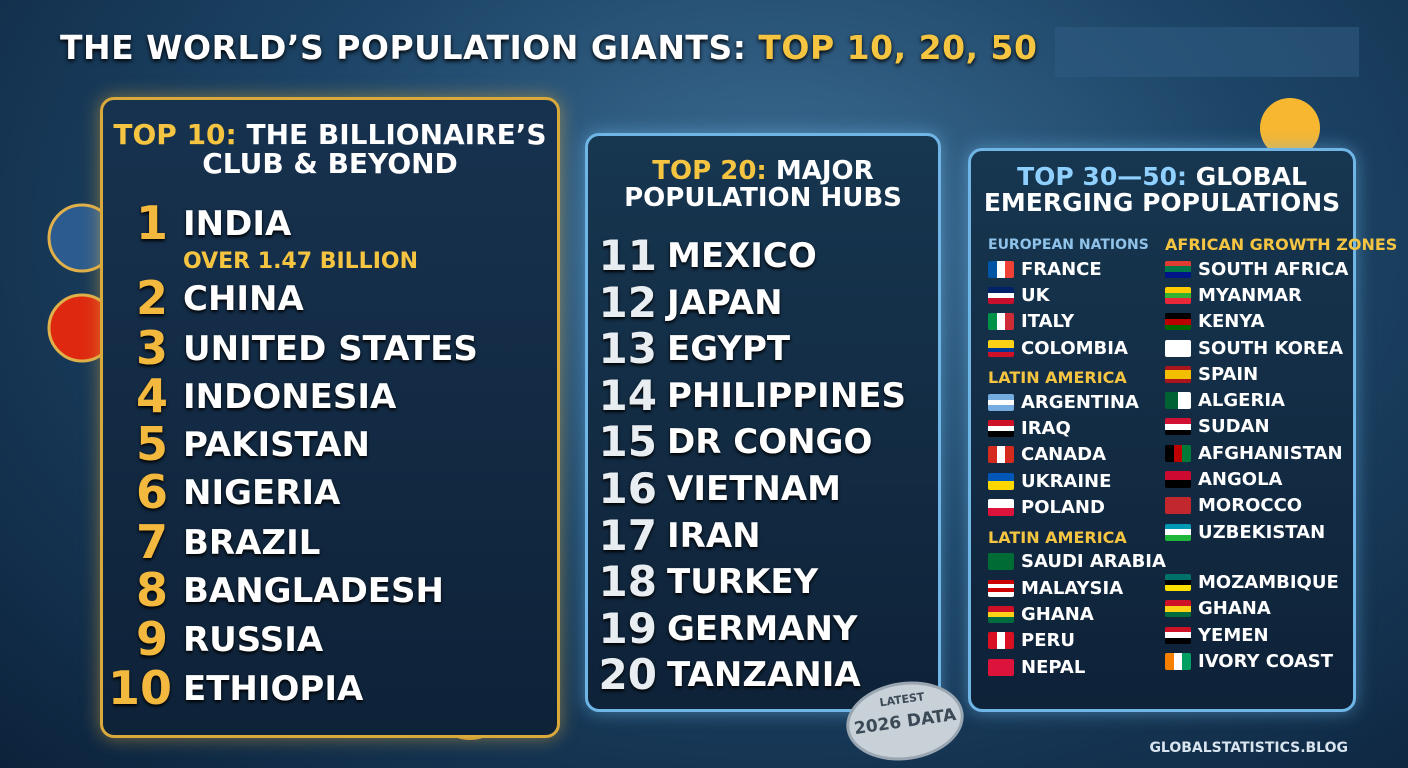 This screenshot has width=1408, height=768. What do you see at coordinates (290, 396) in the screenshot?
I see `country-name: INDONESIA` at bounding box center [290, 396].